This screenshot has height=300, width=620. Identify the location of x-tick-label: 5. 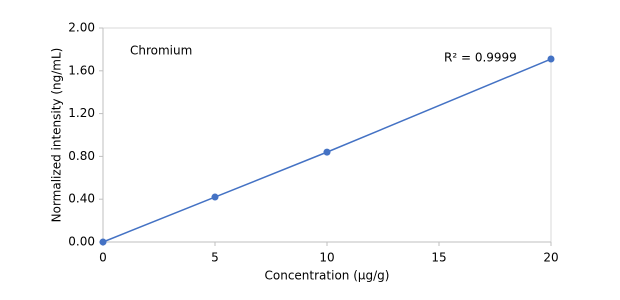
(215, 258).